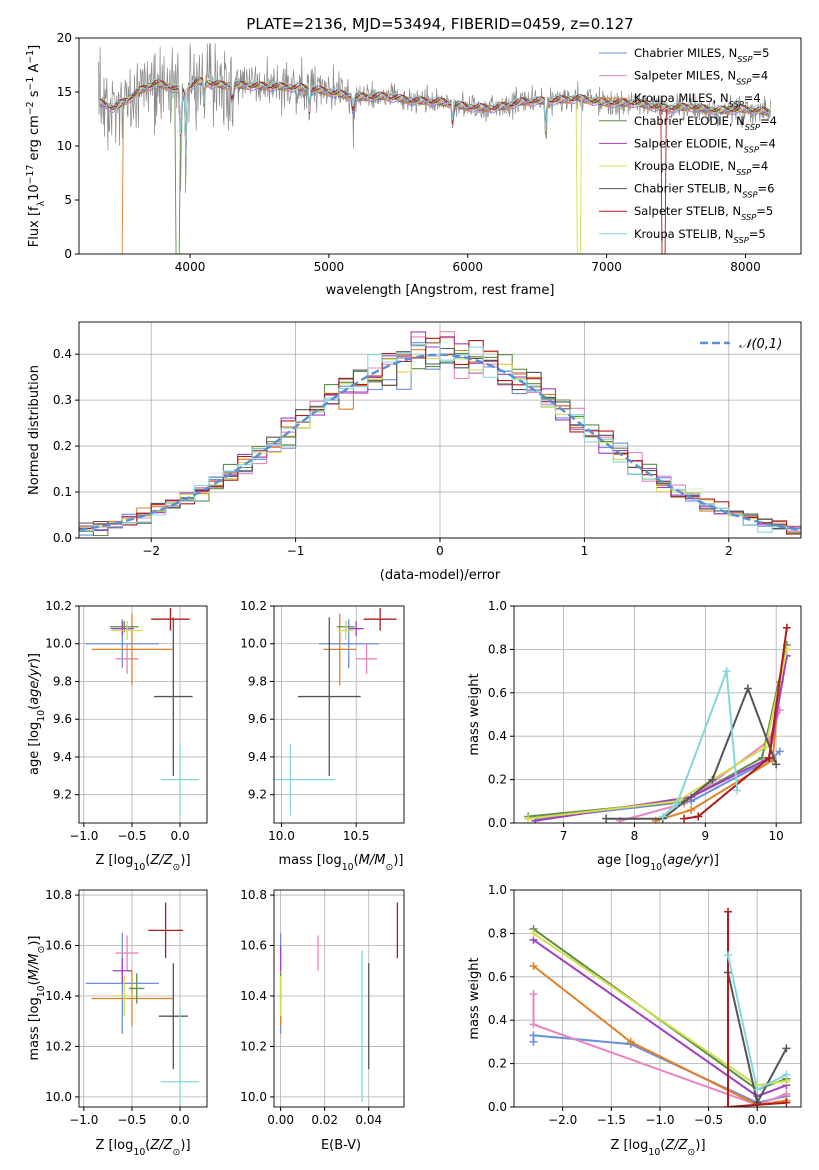 This screenshot has width=819, height=1170. Describe the element at coordinates (562, 1120) in the screenshot. I see `x-tick-label: −2.0` at that location.